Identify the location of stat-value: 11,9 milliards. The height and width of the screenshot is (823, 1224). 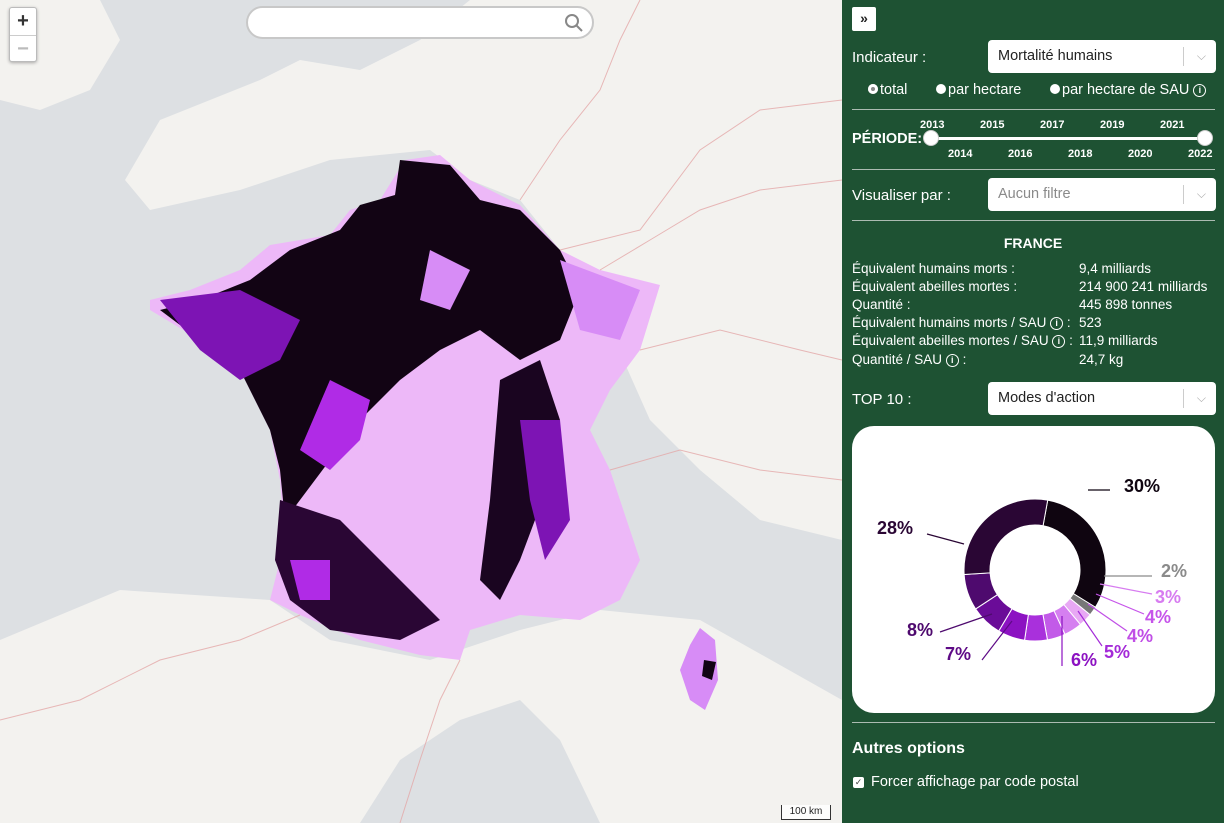
(1118, 340).